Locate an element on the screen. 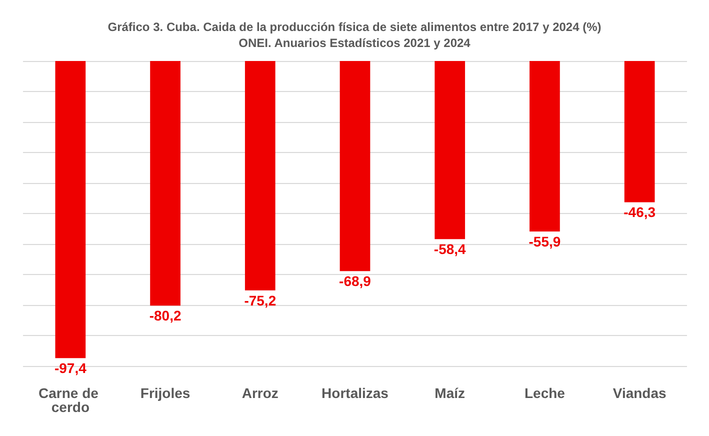 This screenshot has width=709, height=436. data-label: -55,9 is located at coordinates (544, 241).